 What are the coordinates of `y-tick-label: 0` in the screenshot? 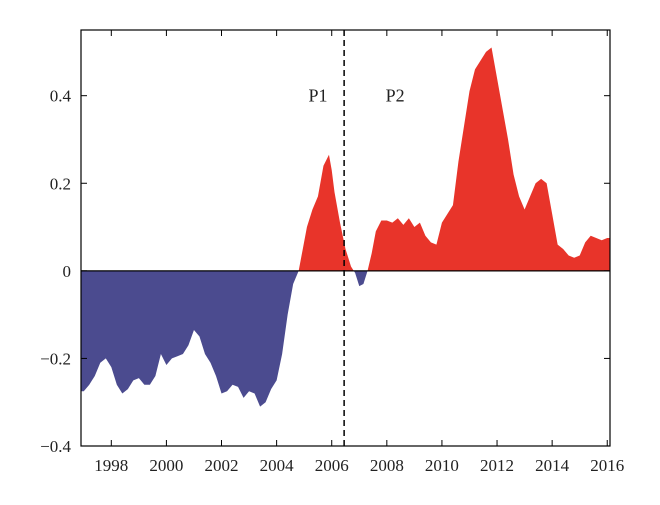 It's located at (67, 271).